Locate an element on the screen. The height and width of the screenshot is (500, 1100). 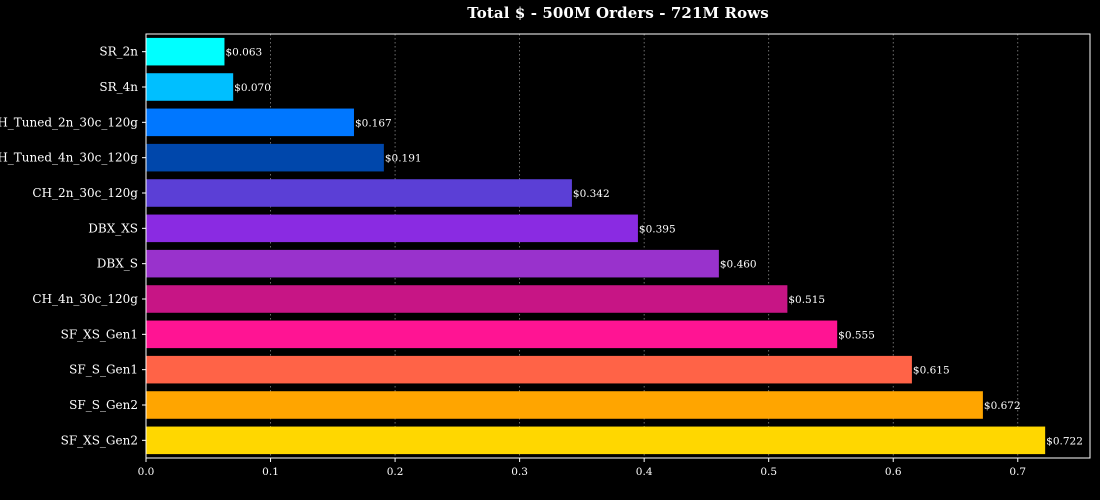
chart-title: Total $ - 500M Orders - 721M Rows is located at coordinates (618, 13).